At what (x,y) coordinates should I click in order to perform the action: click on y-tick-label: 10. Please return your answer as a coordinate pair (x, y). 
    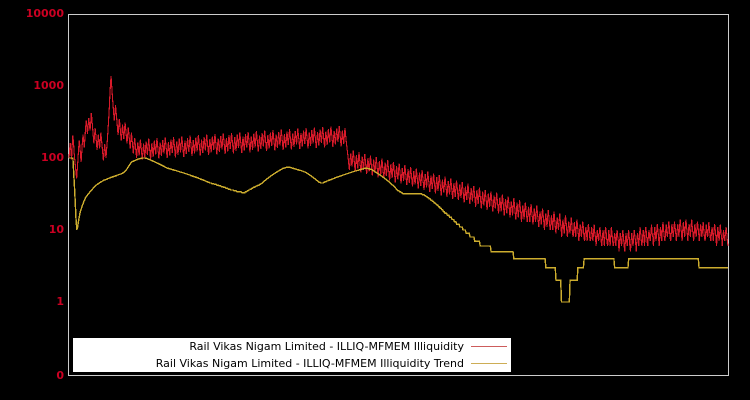
    Looking at the image, I should click on (56, 229).